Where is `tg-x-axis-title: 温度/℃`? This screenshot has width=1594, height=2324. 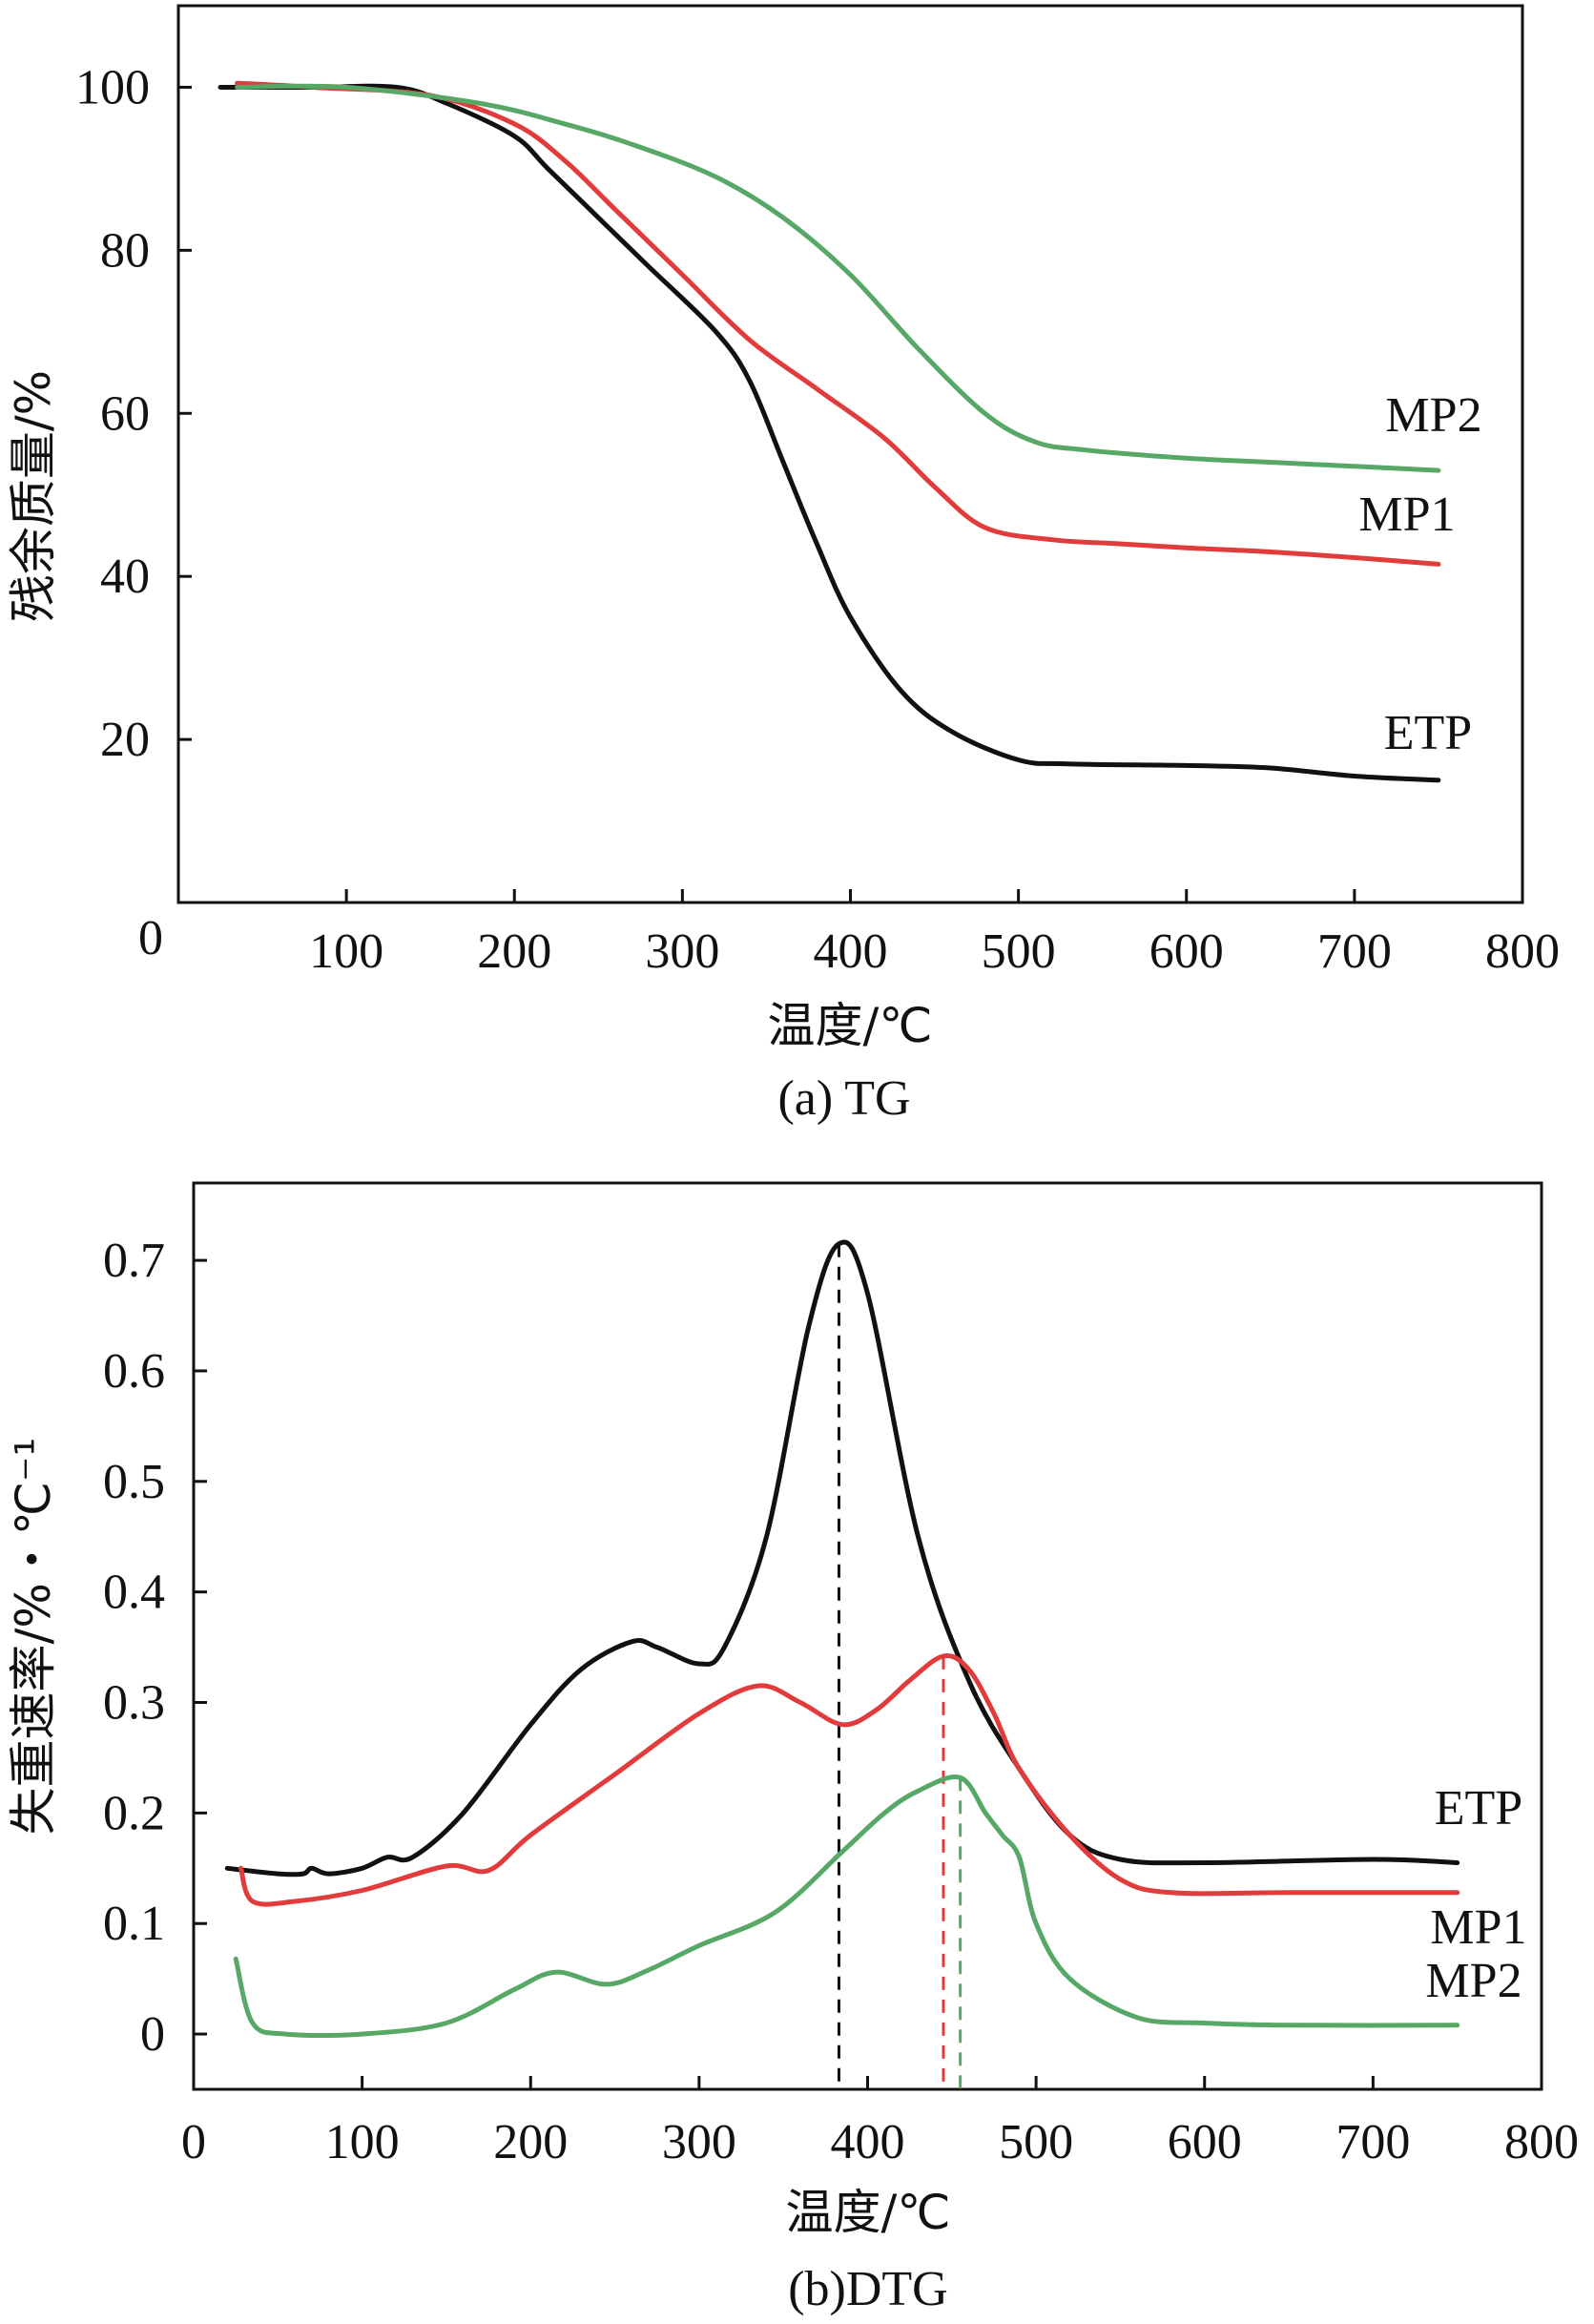 tg-x-axis-title: 温度/℃ is located at coordinates (850, 1025).